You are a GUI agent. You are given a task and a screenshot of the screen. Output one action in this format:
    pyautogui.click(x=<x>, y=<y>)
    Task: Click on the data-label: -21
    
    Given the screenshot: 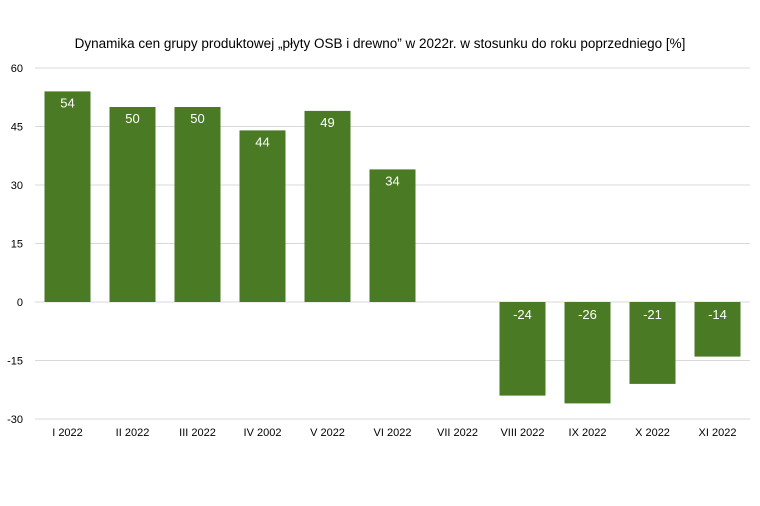 What is the action you would take?
    pyautogui.click(x=652, y=314)
    